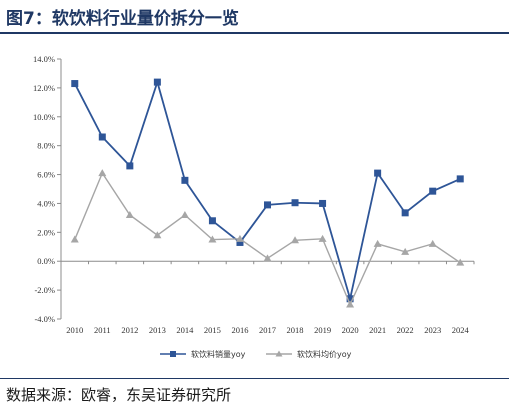 The height and width of the screenshot is (412, 509). Describe the element at coordinates (122, 19) in the screenshot. I see `chart-title: 图7：软饮料行业量价拆分一览` at that location.